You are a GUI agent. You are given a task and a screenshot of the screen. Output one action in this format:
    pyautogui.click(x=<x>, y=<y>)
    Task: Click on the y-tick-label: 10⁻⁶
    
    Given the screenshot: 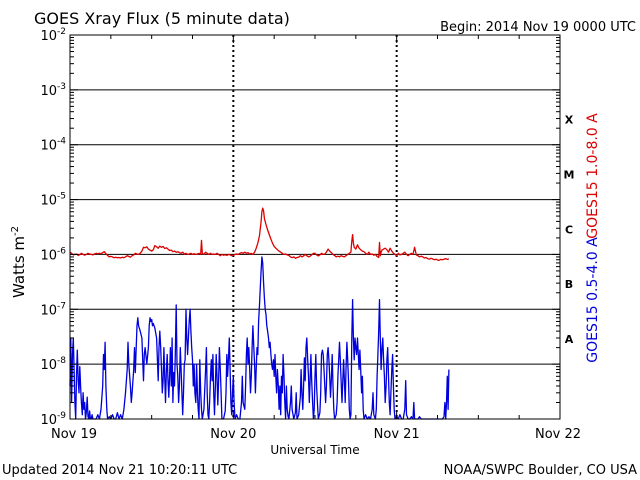 What is the action you would take?
    pyautogui.click(x=53, y=254)
    